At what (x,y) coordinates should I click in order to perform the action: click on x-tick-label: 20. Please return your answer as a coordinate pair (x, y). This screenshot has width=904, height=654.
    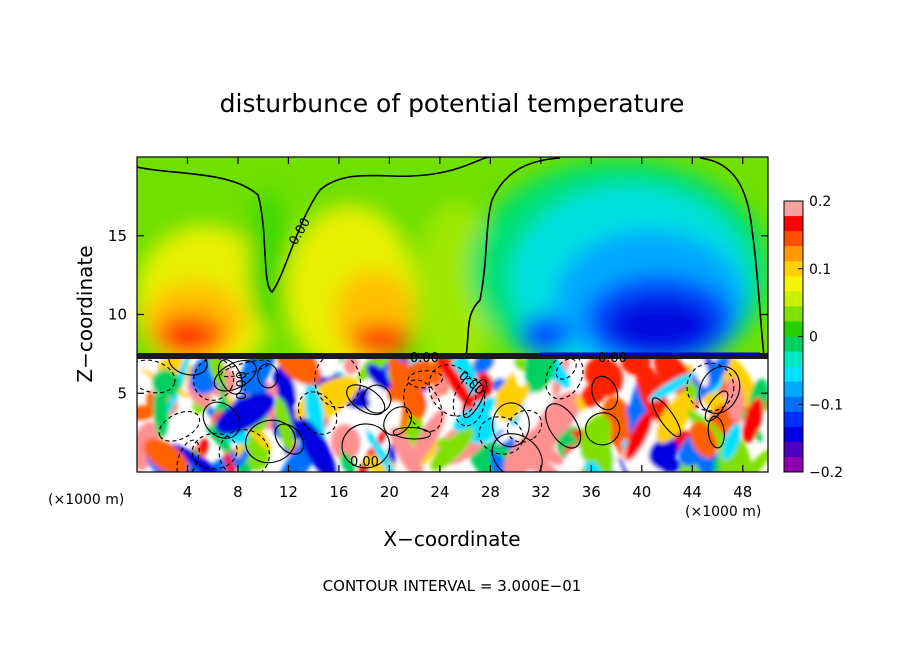
    Looking at the image, I should click on (389, 492).